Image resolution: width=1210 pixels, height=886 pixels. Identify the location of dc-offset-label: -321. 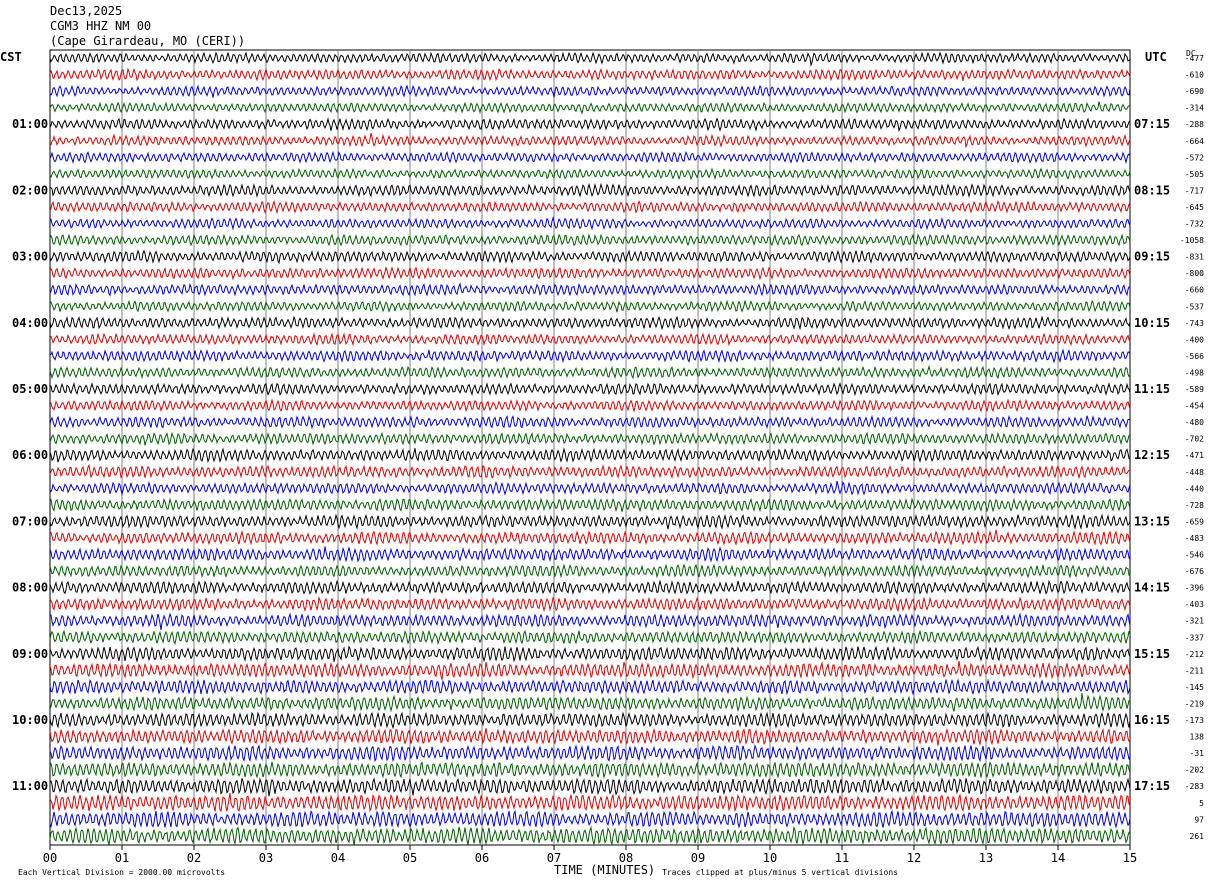
(1194, 621).